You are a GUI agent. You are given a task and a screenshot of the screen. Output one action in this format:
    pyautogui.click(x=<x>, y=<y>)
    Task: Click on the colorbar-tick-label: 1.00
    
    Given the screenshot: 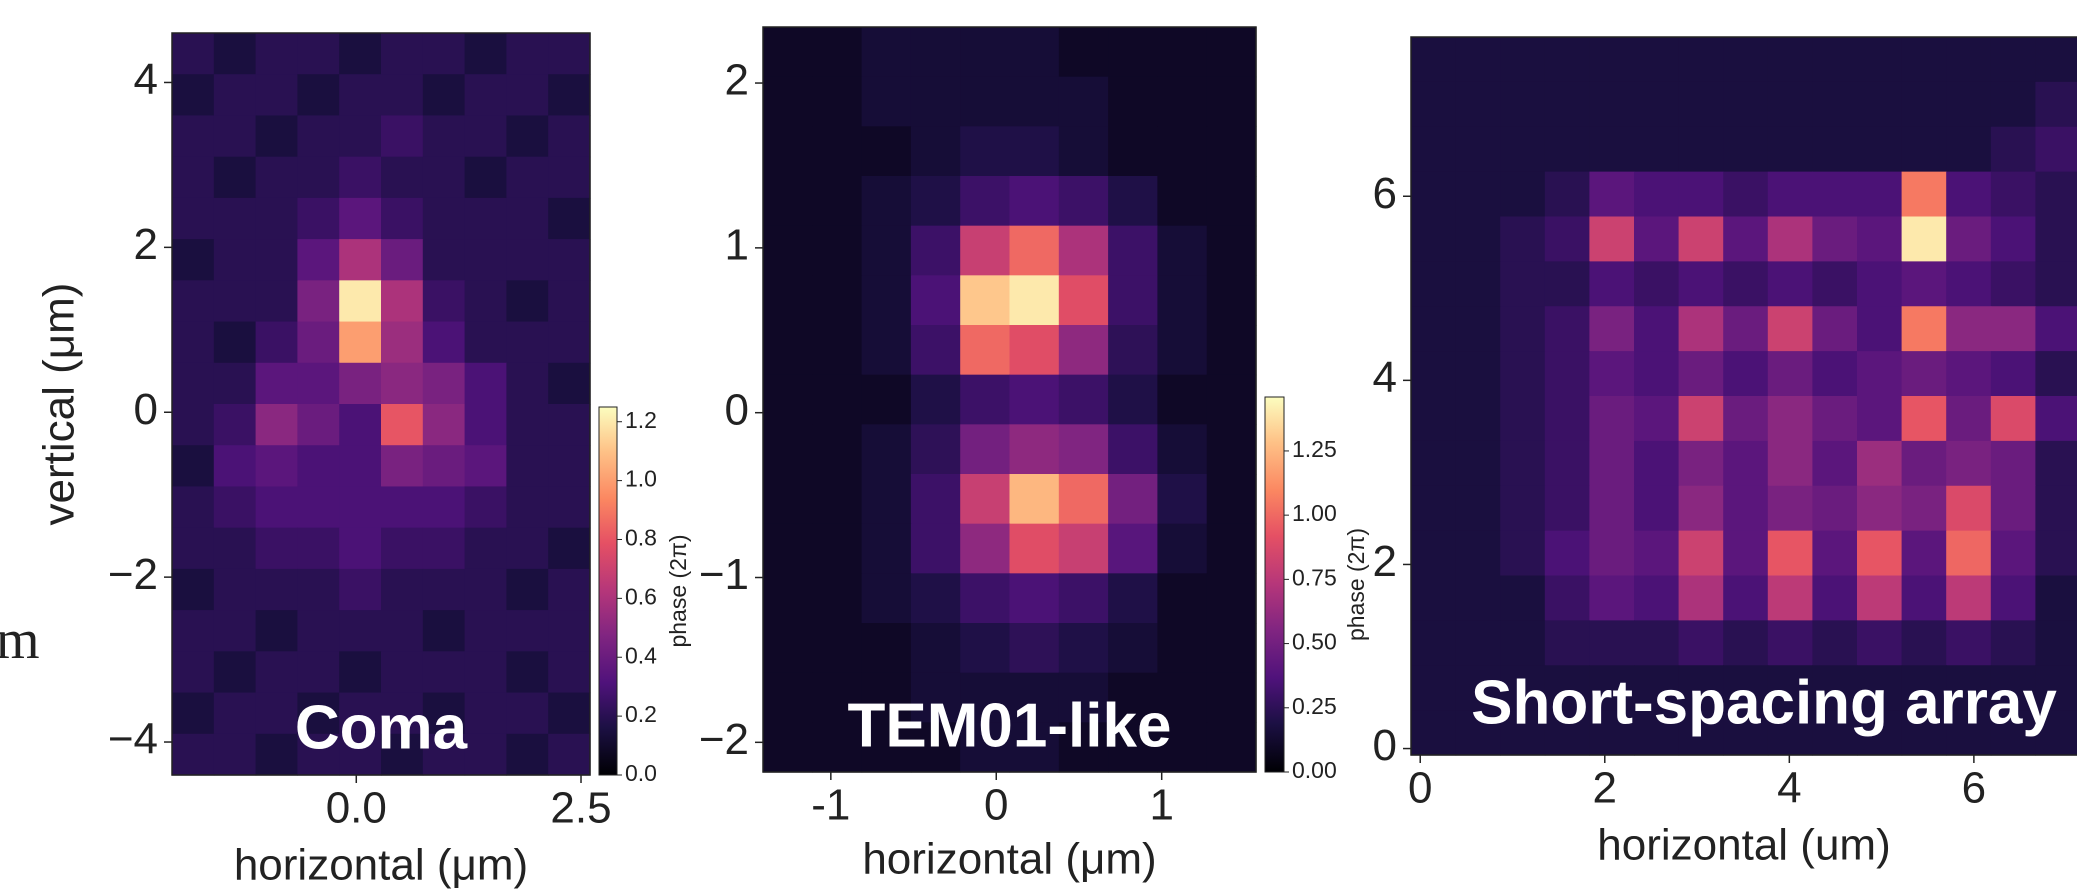 What is the action you would take?
    pyautogui.click(x=1314, y=513)
    